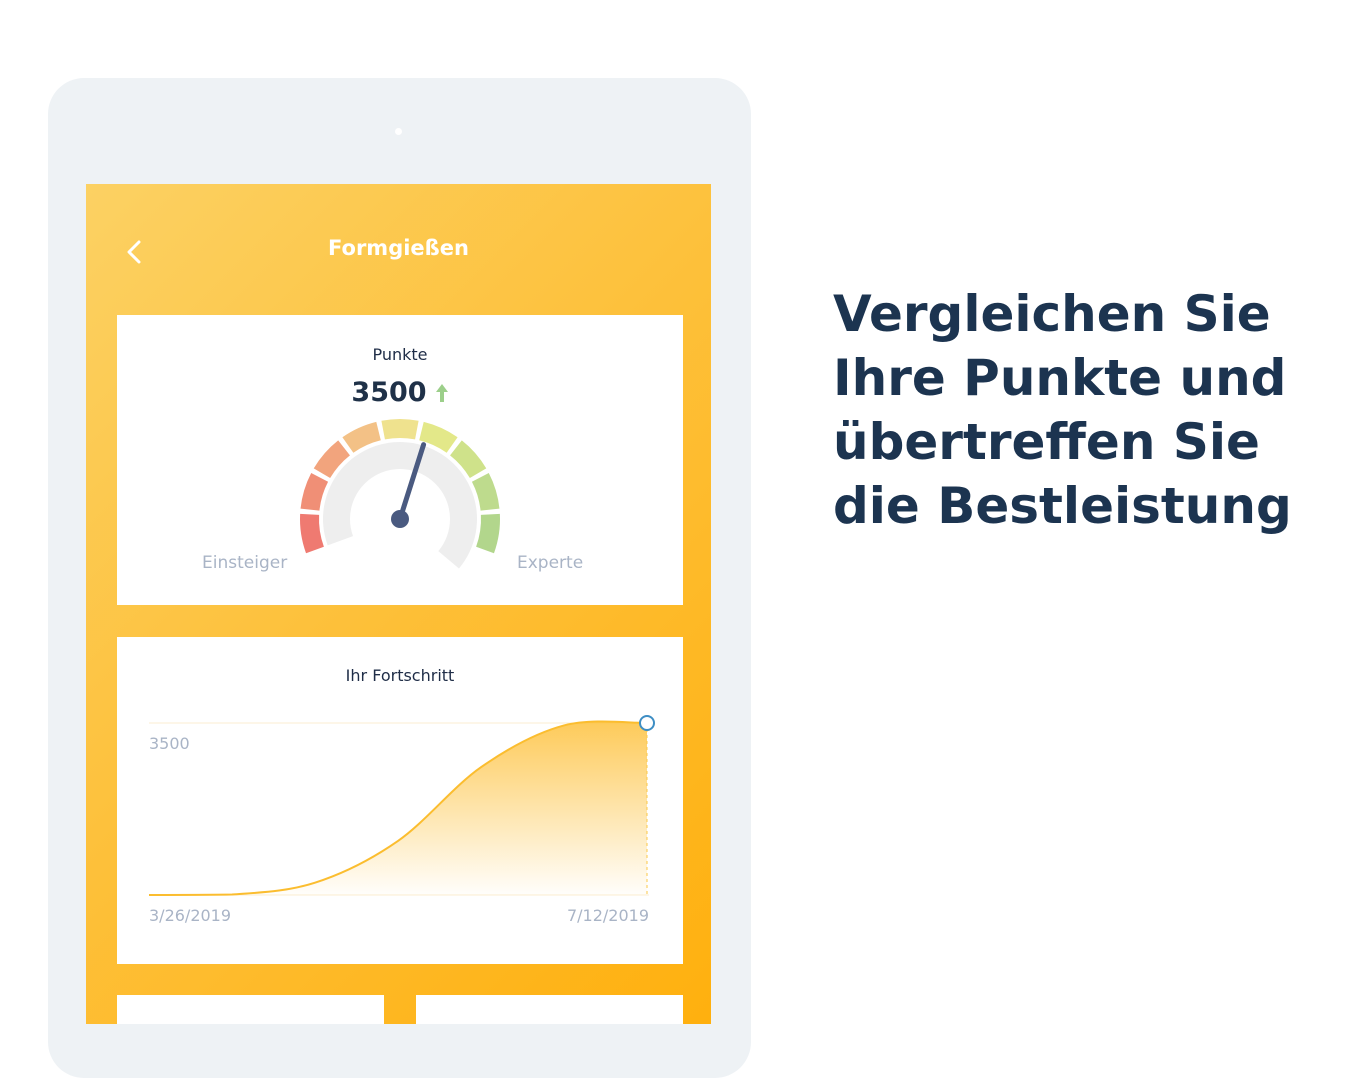  I want to click on gauge-needle, so click(412, 482).